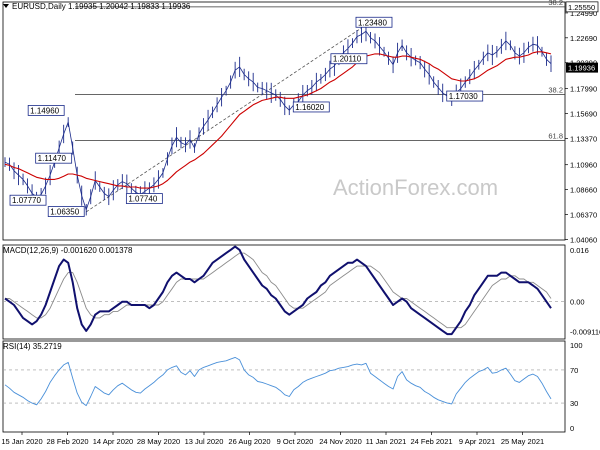 This screenshot has height=450, width=600. I want to click on rsi-y-tick-label: 100, so click(576, 345).